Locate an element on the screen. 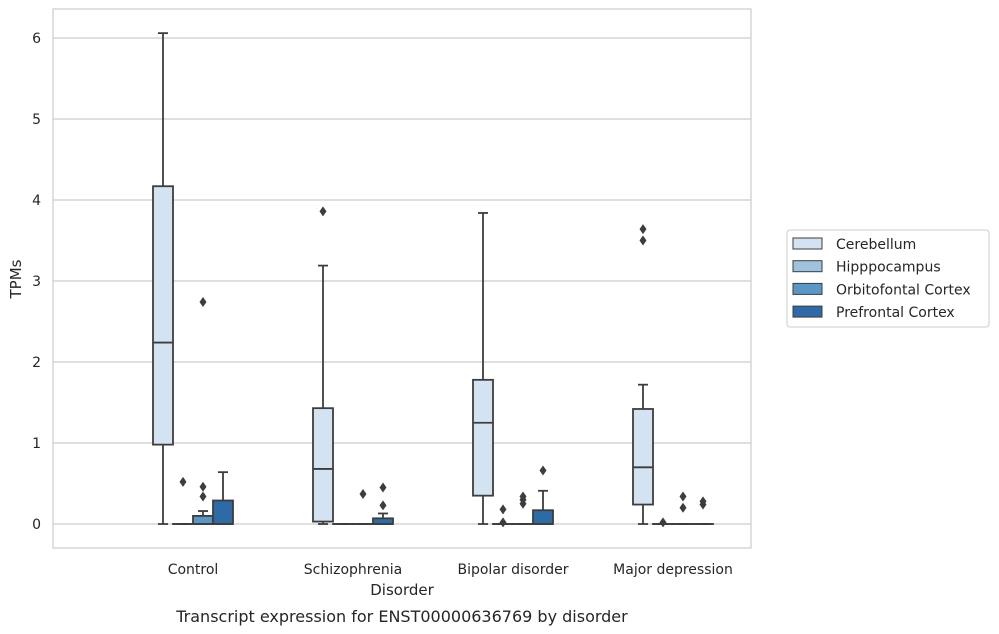 The width and height of the screenshot is (999, 634). y-tick-label: 2 is located at coordinates (36, 363).